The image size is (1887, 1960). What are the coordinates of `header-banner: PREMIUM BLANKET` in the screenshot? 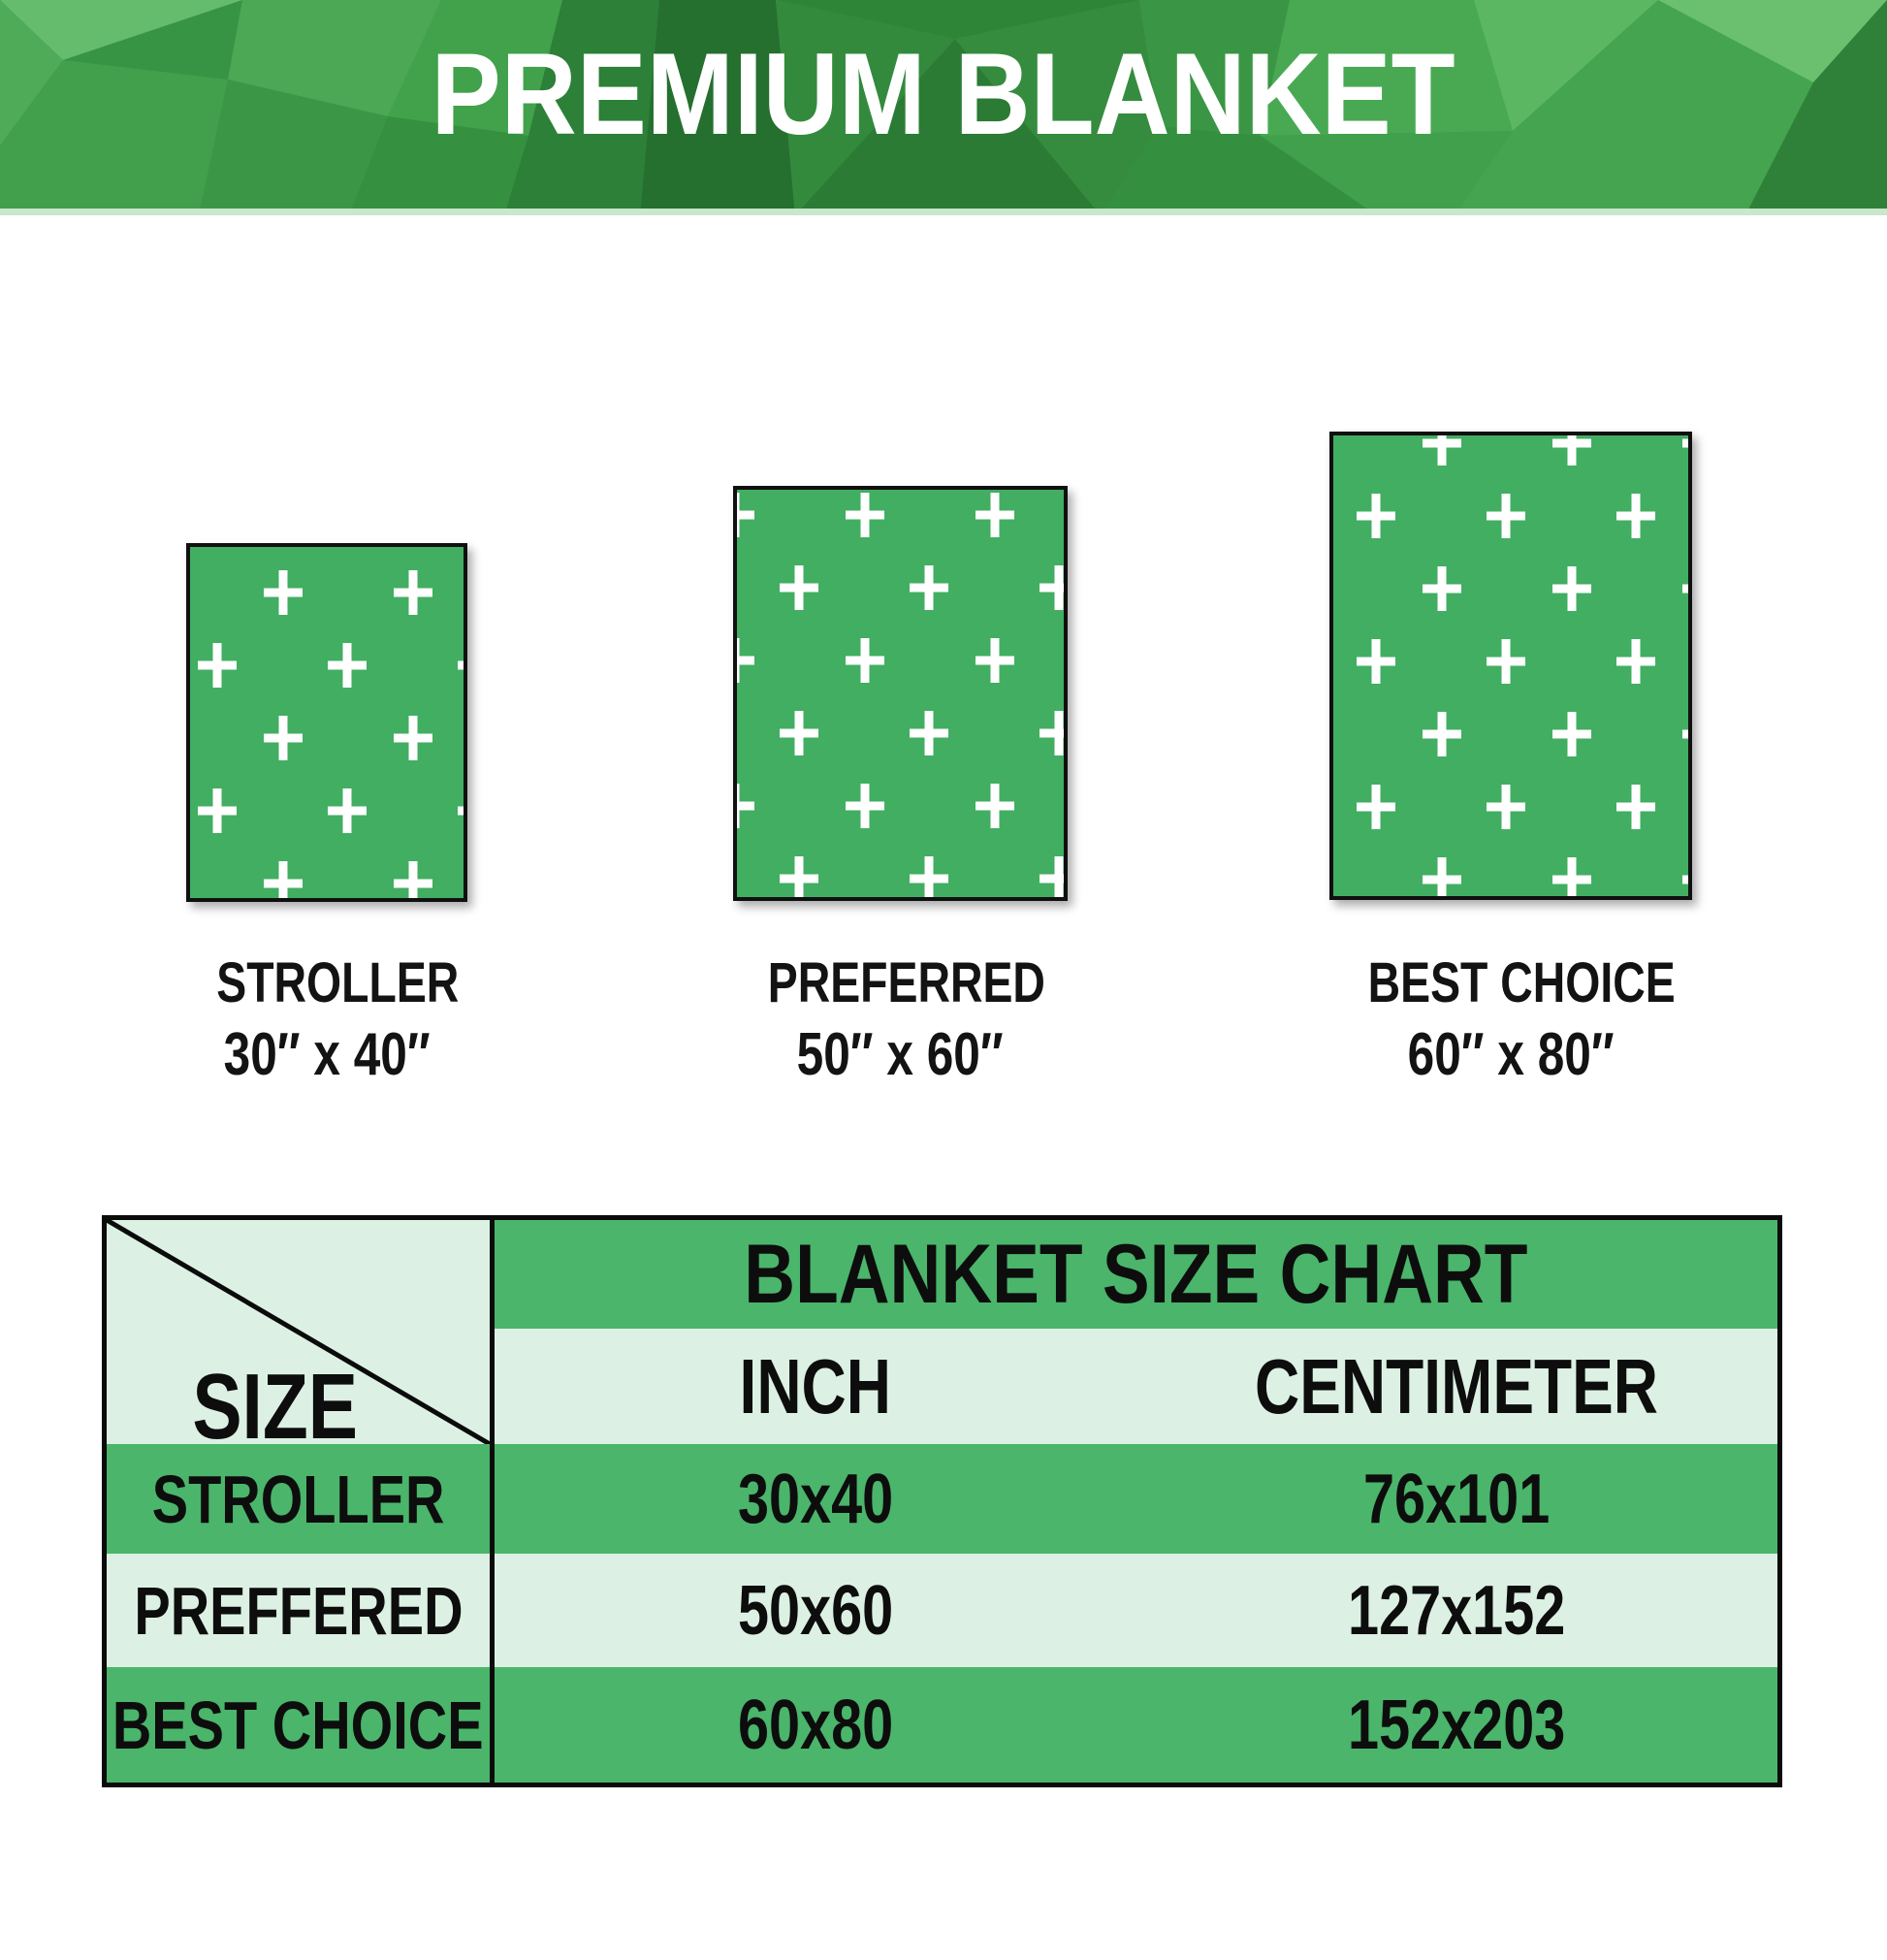 It's located at (943, 107).